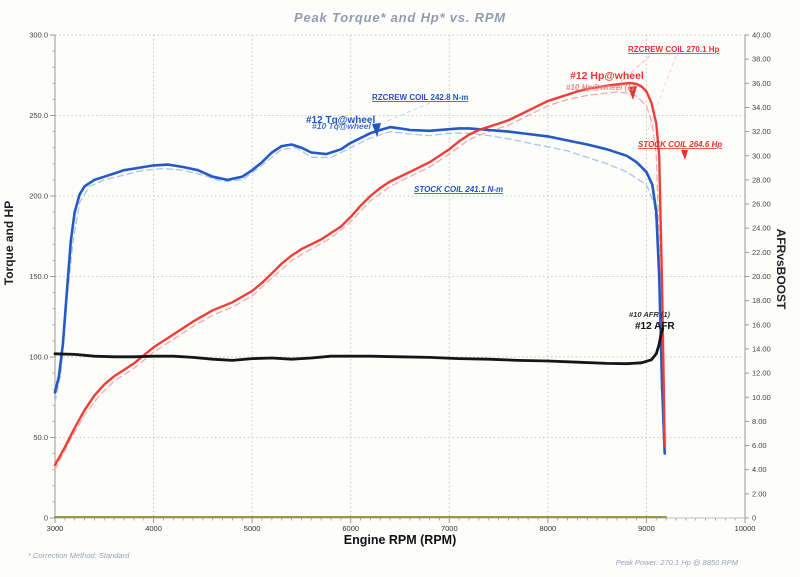  I want to click on annotation-arrows, so click(530, 123).